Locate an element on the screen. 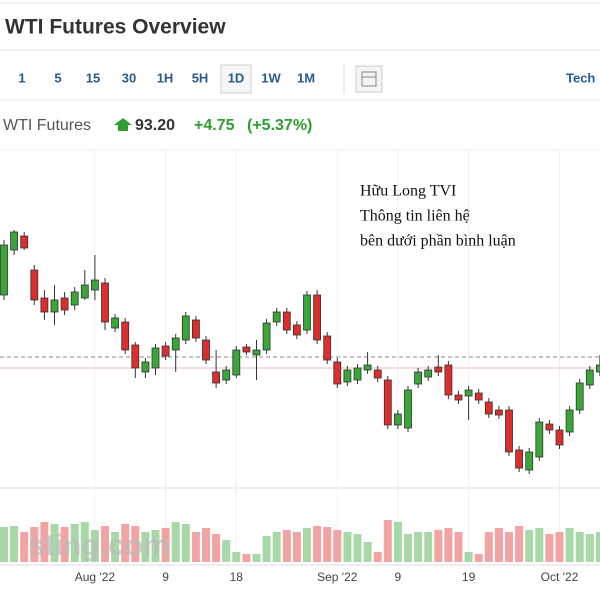  x-tick-label: Sep '22 is located at coordinates (337, 577).